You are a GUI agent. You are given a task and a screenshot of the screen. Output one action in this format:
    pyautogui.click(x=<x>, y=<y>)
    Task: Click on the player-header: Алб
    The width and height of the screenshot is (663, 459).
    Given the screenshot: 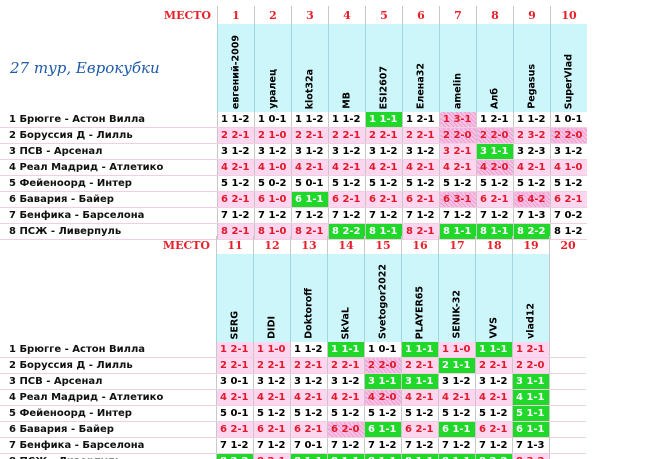 What is the action you would take?
    pyautogui.click(x=495, y=68)
    